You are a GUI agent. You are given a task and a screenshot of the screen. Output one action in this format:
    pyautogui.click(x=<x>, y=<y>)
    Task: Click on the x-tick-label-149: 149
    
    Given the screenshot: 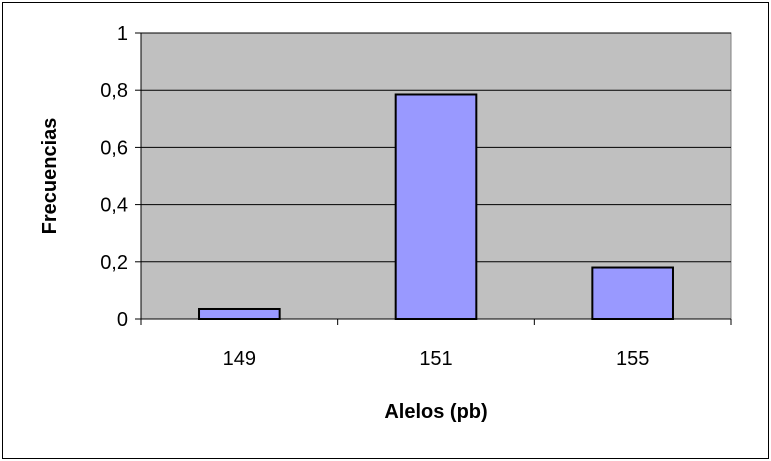 What is the action you would take?
    pyautogui.click(x=239, y=359)
    